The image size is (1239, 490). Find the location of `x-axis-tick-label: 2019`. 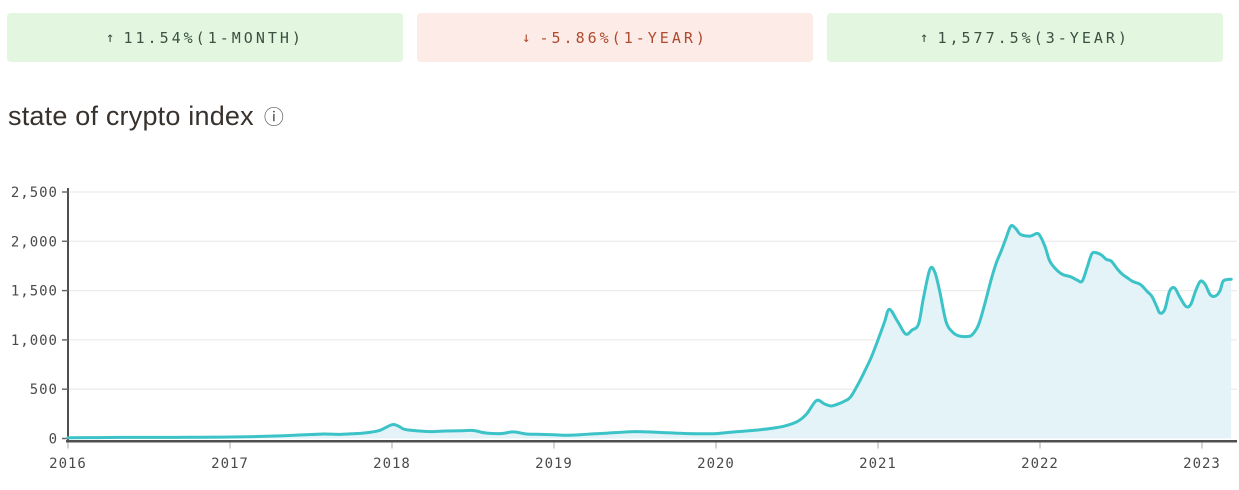

x-axis-tick-label: 2019 is located at coordinates (554, 464).